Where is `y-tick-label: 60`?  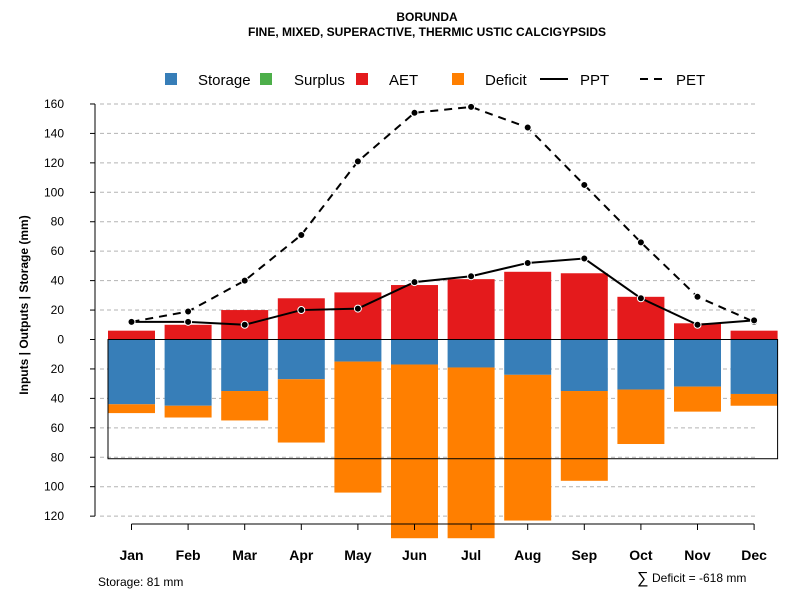 y-tick-label: 60 is located at coordinates (58, 251).